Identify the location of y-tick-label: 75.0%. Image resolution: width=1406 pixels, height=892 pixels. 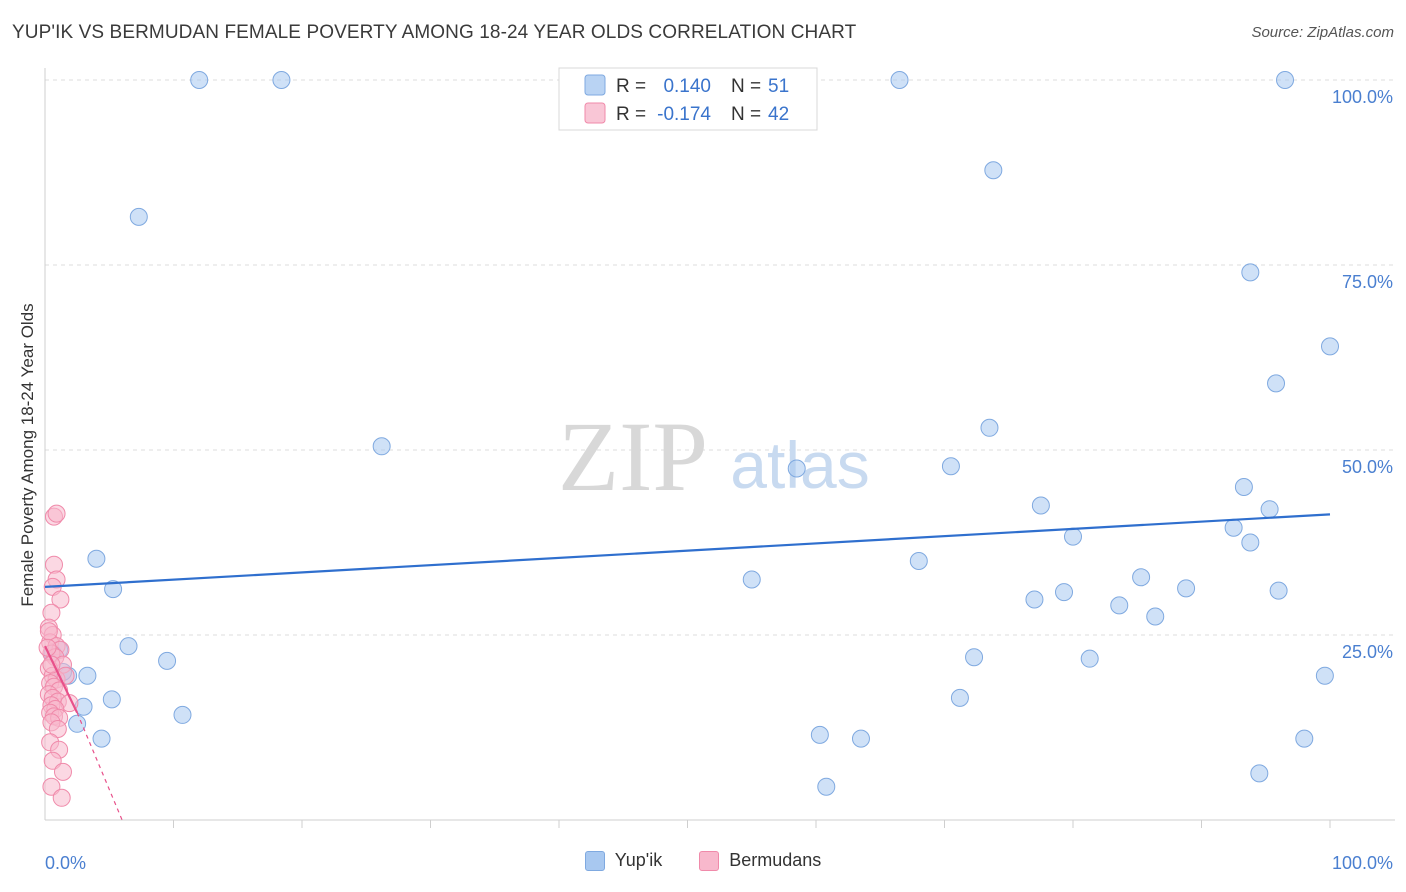
(1367, 282).